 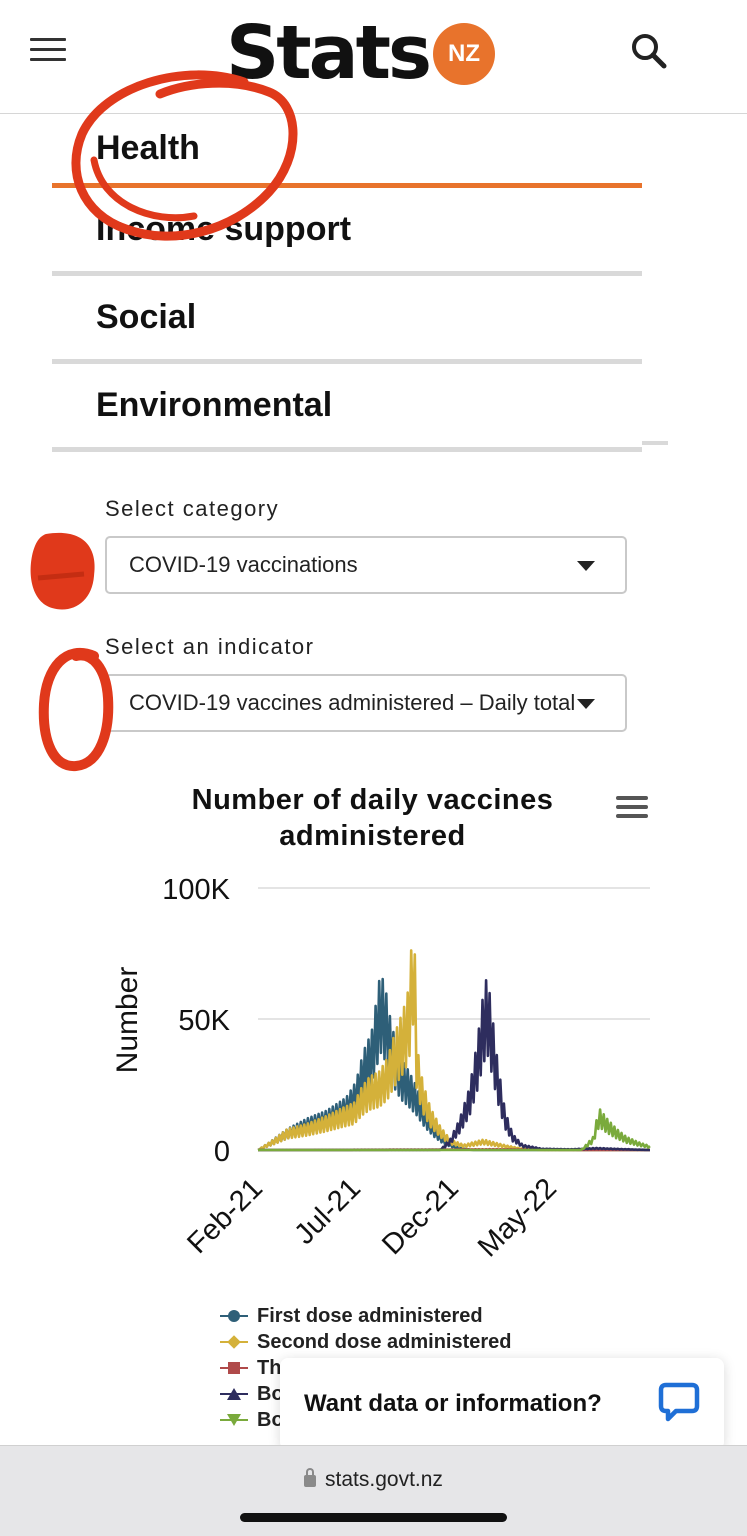 What do you see at coordinates (210, 646) in the screenshot?
I see `indicator-label: Select an indicator` at bounding box center [210, 646].